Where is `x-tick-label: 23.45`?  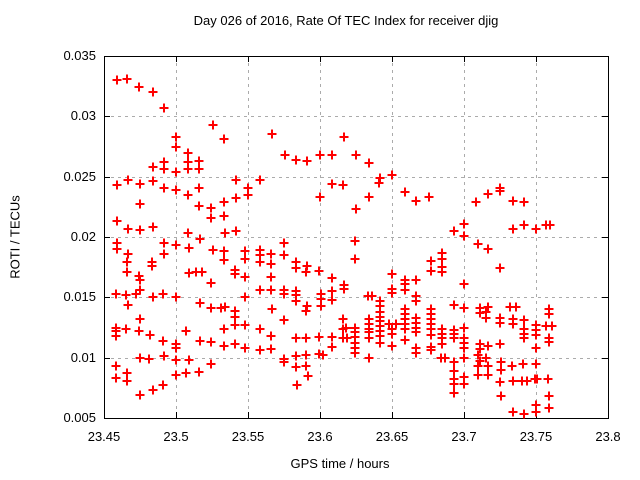
x-tick-label: 23.45 is located at coordinates (104, 436).